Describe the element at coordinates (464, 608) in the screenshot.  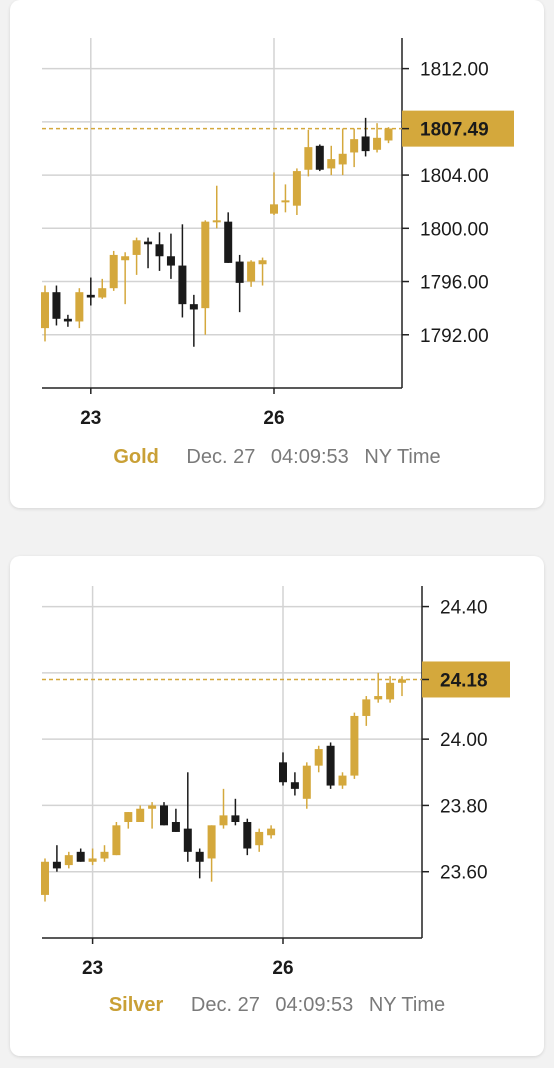
I see `y-tick-label: 24.40` at that location.